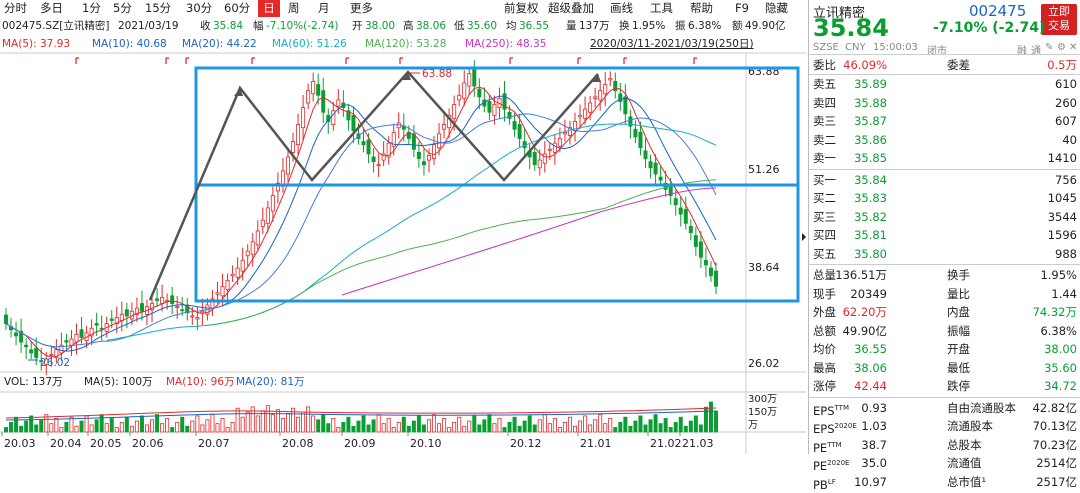 The width and height of the screenshot is (1080, 493). Describe the element at coordinates (148, 443) in the screenshot. I see `x-tick-3: 20.06` at that location.